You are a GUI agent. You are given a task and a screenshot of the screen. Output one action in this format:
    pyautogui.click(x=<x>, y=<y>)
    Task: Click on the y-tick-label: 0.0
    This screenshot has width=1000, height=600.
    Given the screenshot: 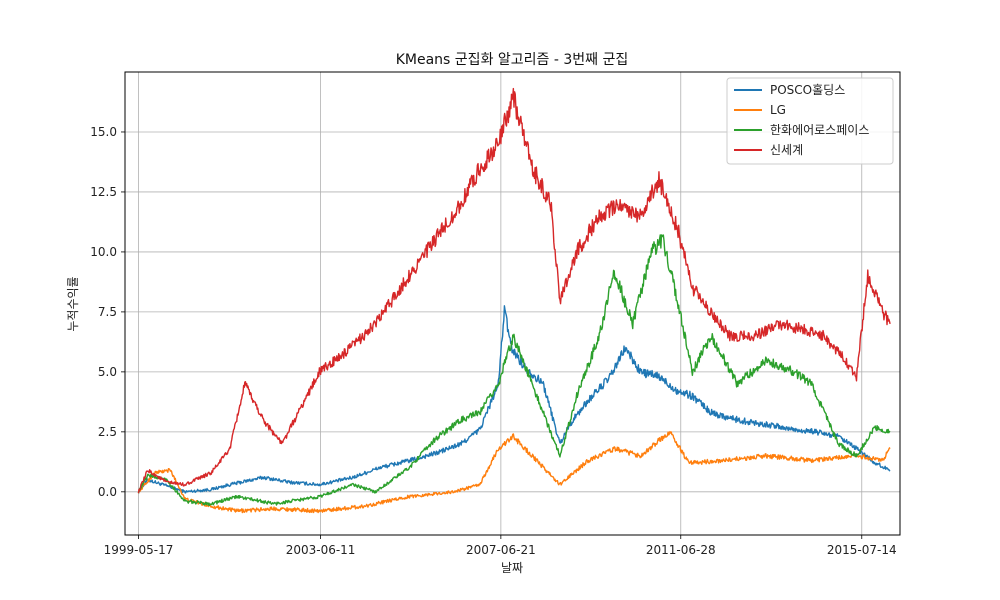 What is the action you would take?
    pyautogui.click(x=107, y=492)
    